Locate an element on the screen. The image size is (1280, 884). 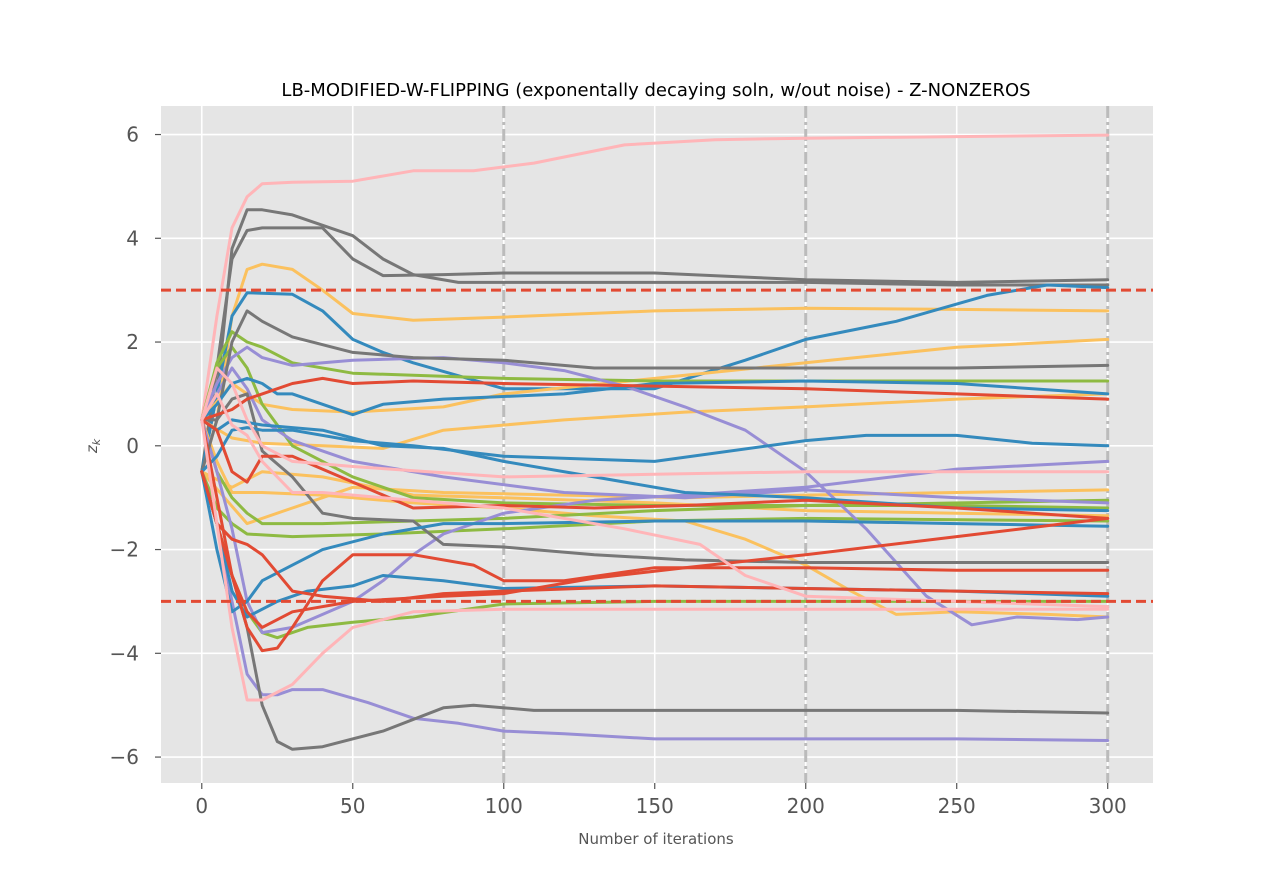
y-tick-label: 6 is located at coordinates (132, 135).